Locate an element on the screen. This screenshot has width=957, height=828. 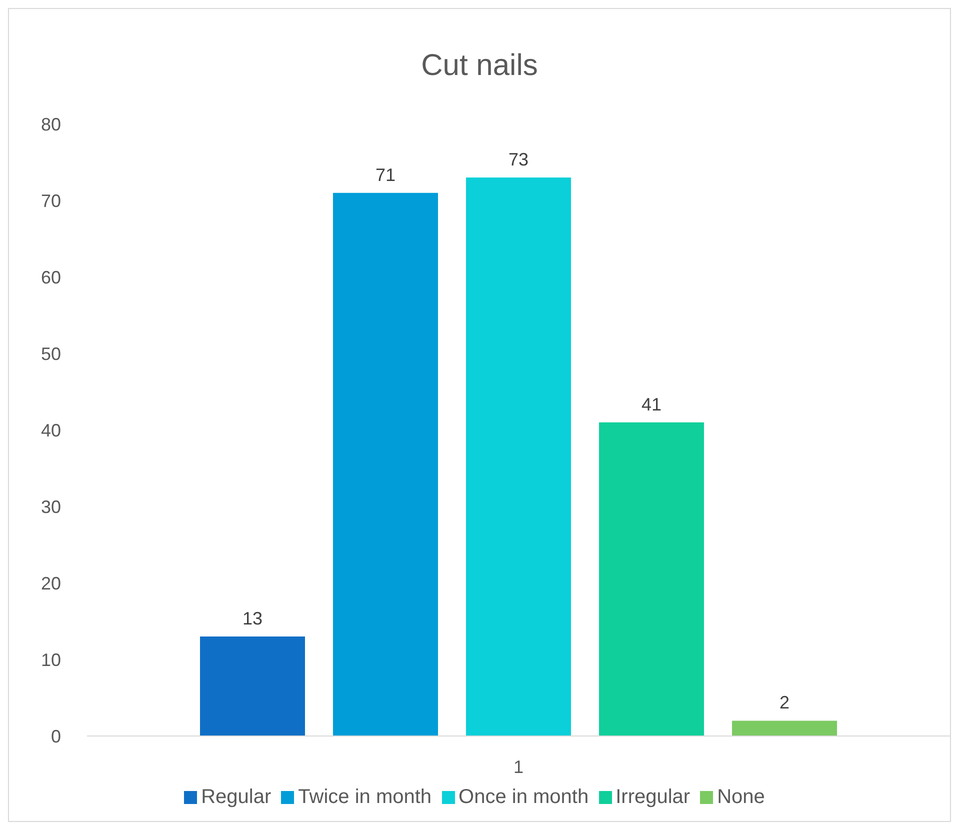
data-label: 71 is located at coordinates (385, 174).